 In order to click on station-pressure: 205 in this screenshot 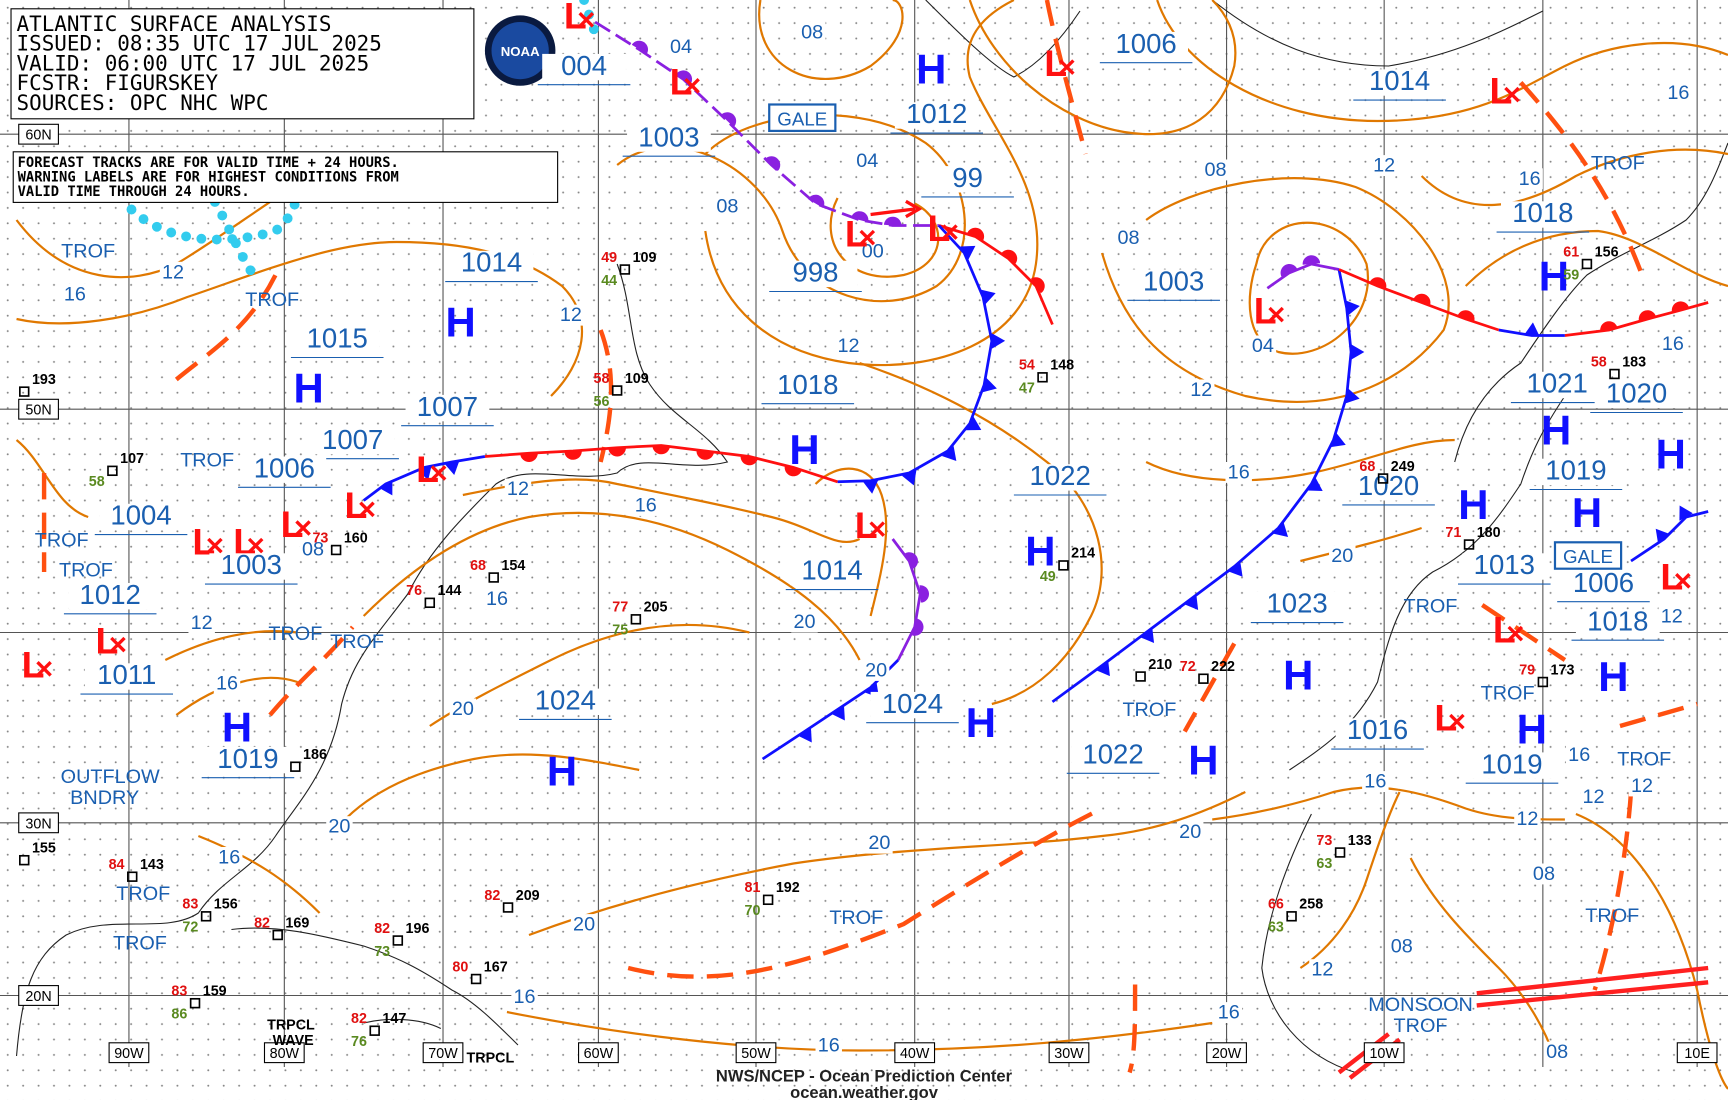, I will do `click(656, 608)`.